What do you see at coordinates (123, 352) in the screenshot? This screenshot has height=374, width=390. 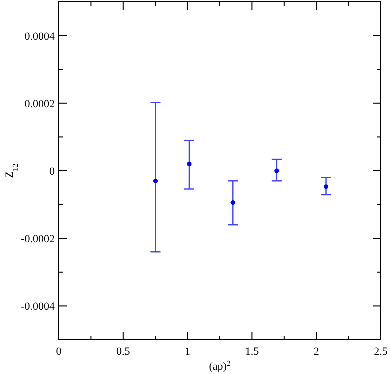 I see `x-tick-label: 0.5` at bounding box center [123, 352].